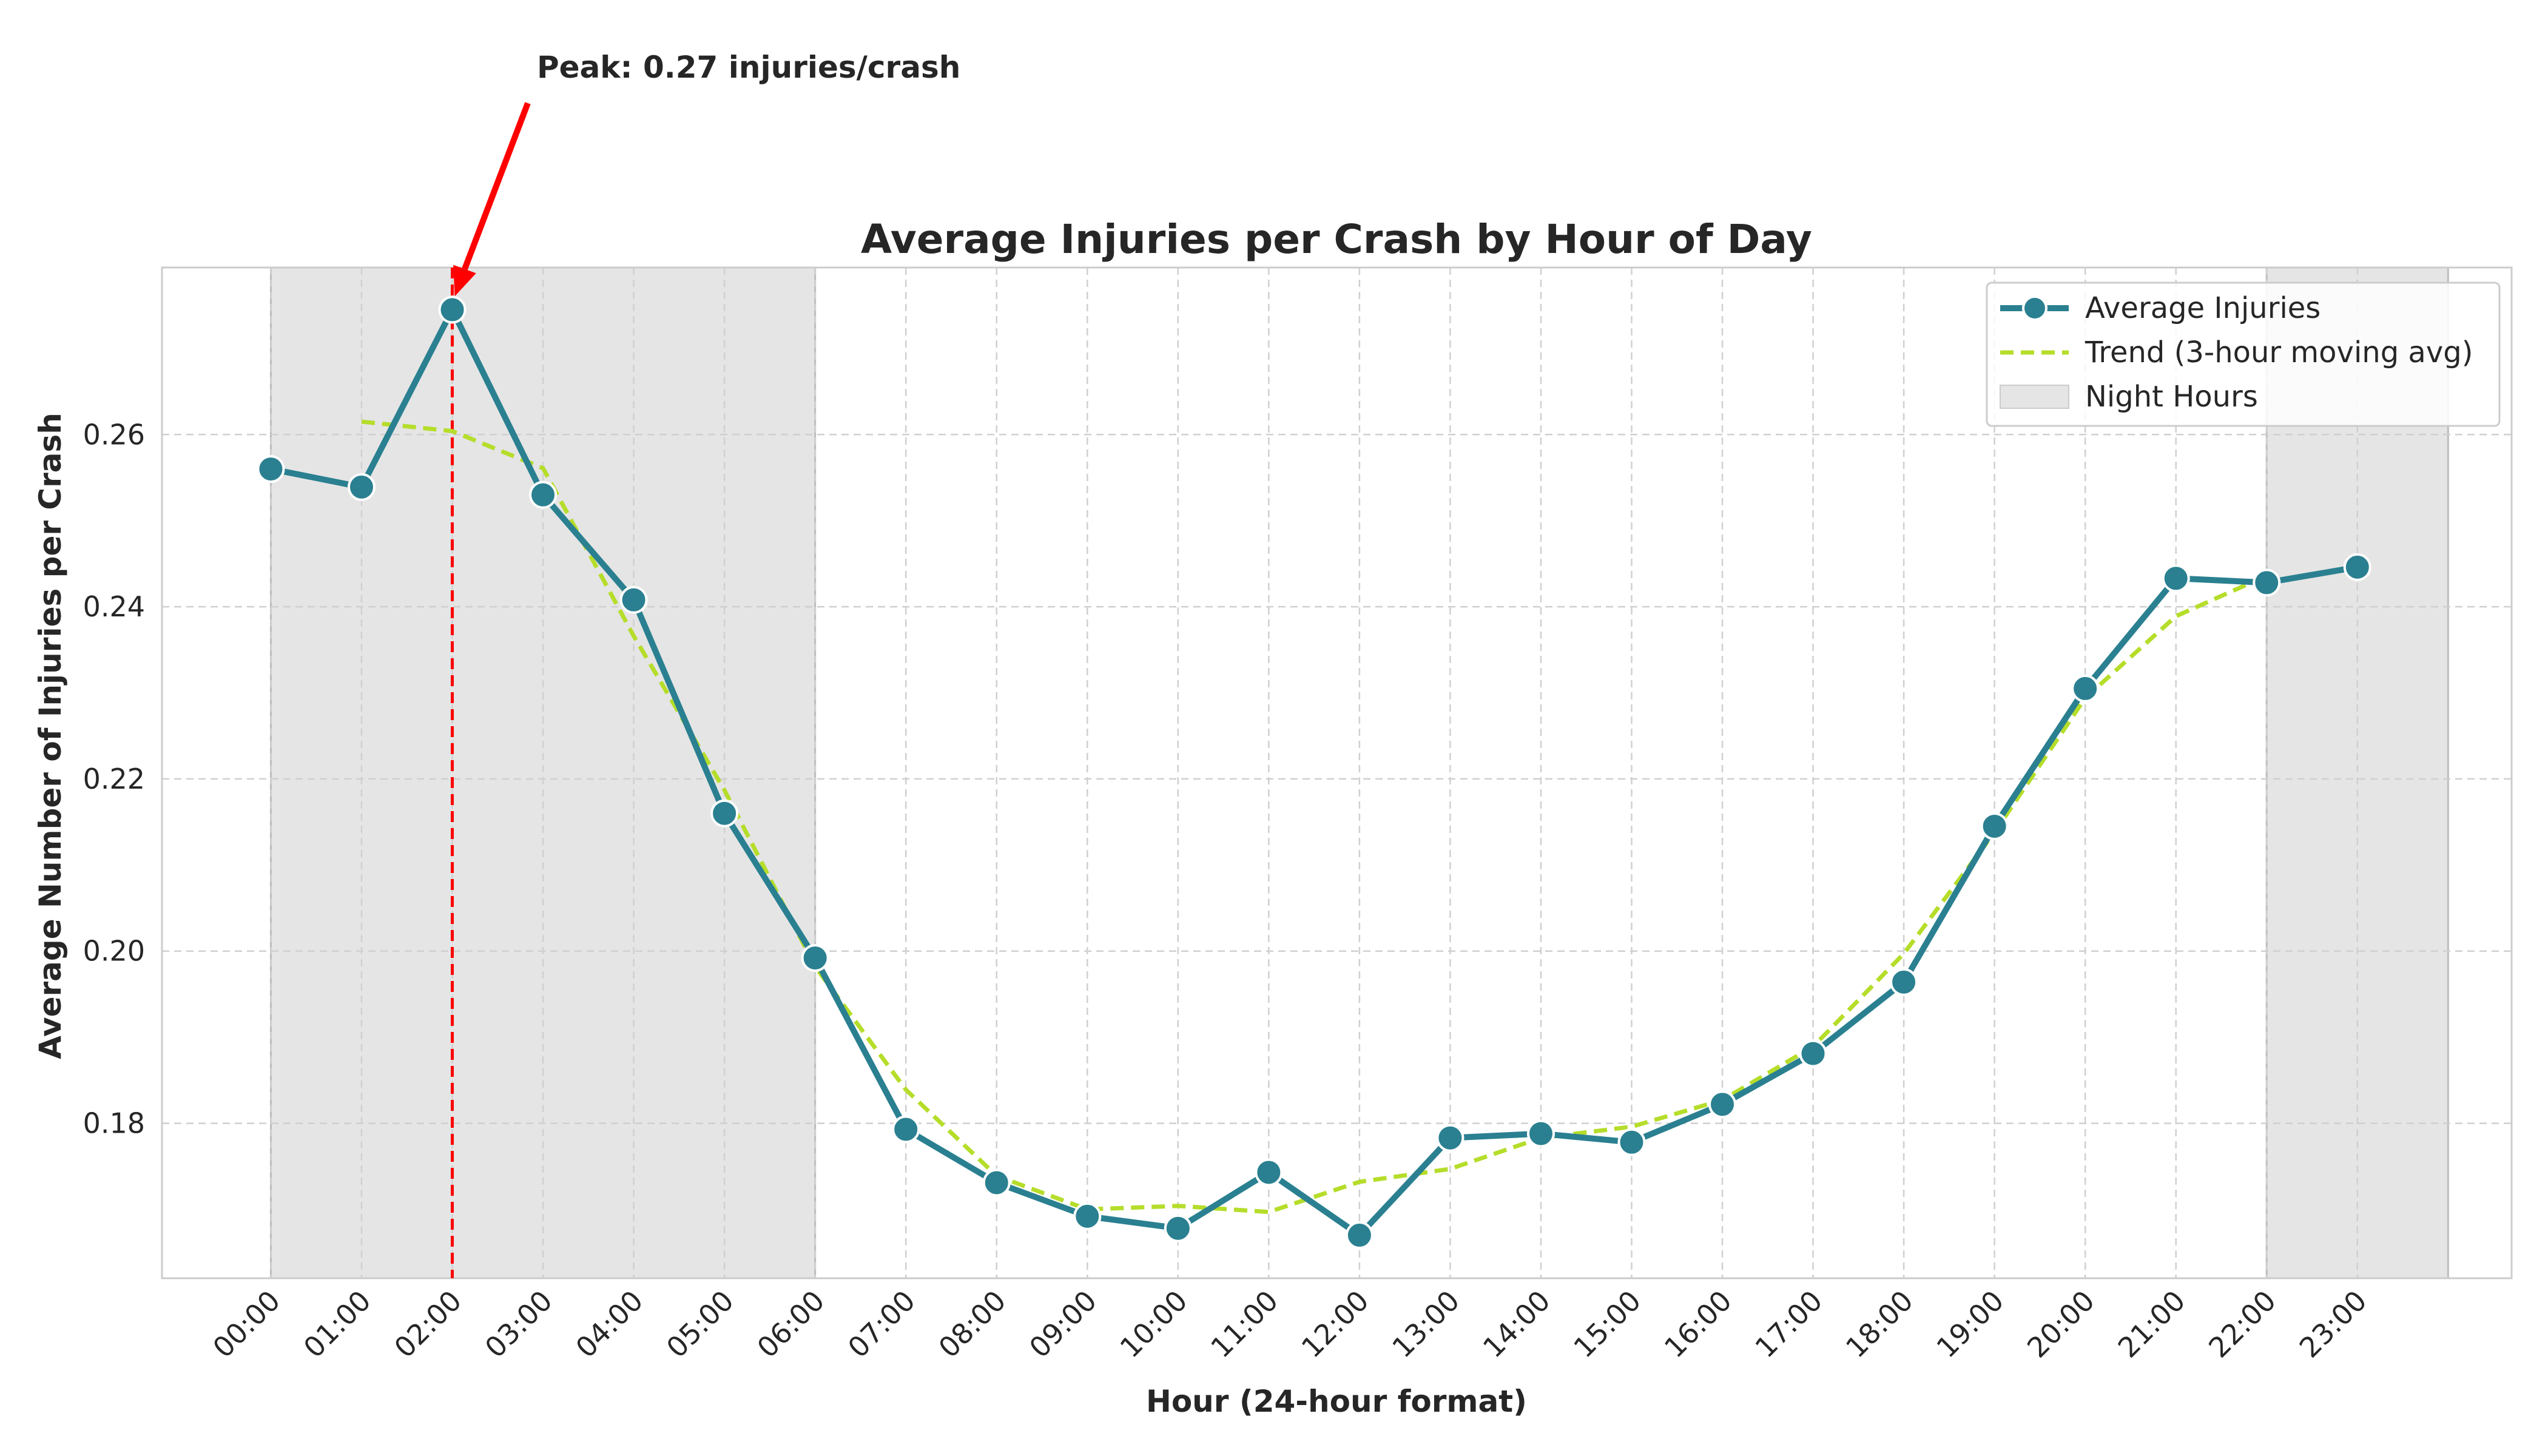 The height and width of the screenshot is (1456, 2548). What do you see at coordinates (2152, 1324) in the screenshot?
I see `x-tick-label: 21:00` at bounding box center [2152, 1324].